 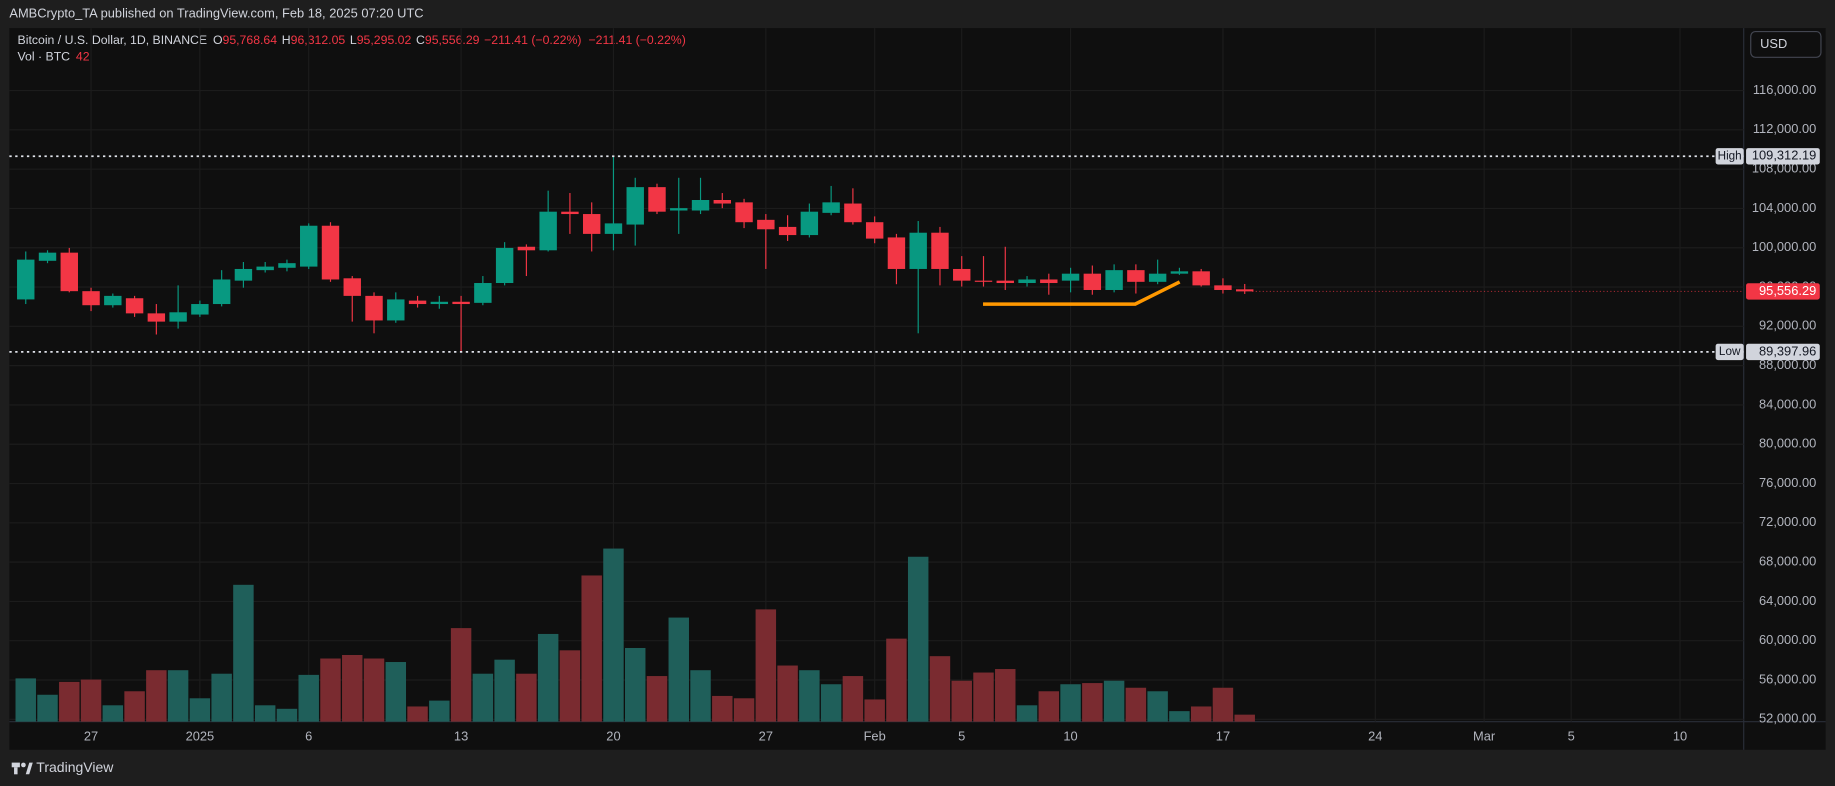 I want to click on legend-change: −211.41 (−0.22%), so click(x=637, y=40).